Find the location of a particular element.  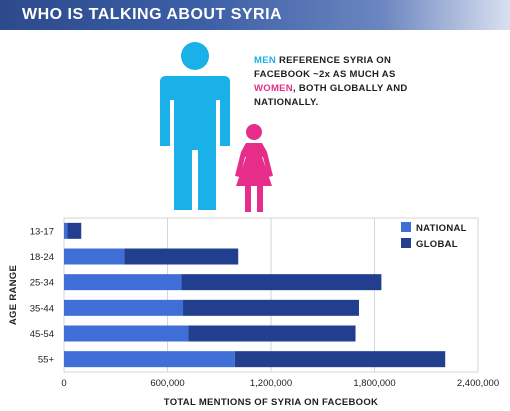

x-tick-label: 2,400,000 is located at coordinates (478, 383).